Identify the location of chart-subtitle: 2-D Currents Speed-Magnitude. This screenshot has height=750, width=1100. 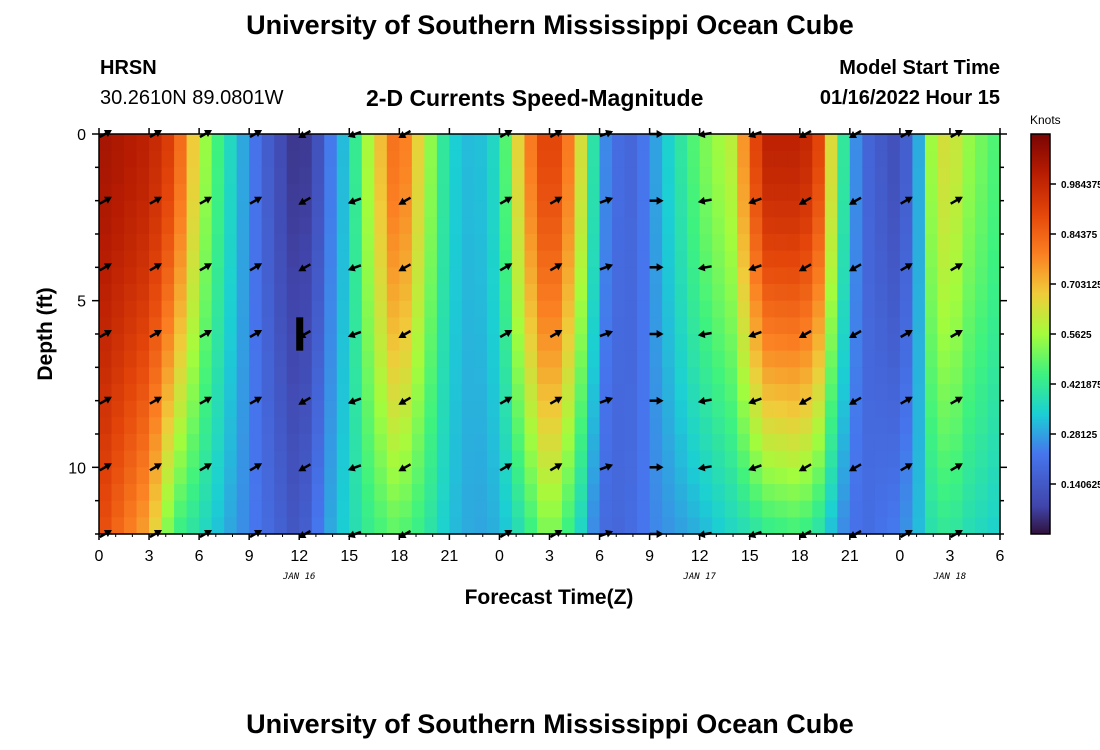
(535, 98).